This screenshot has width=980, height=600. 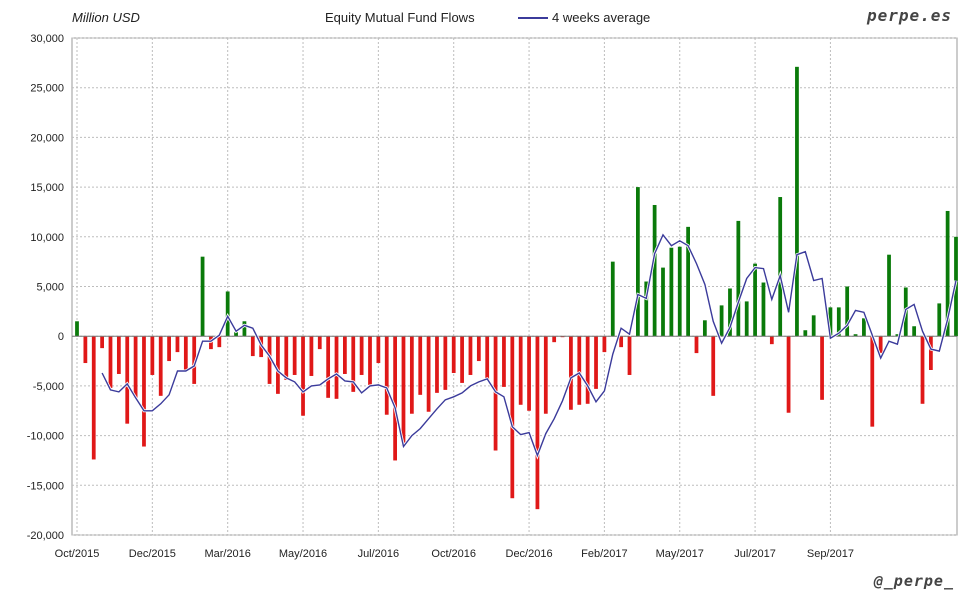 I want to click on x-tick-label: May/2016, so click(x=303, y=554).